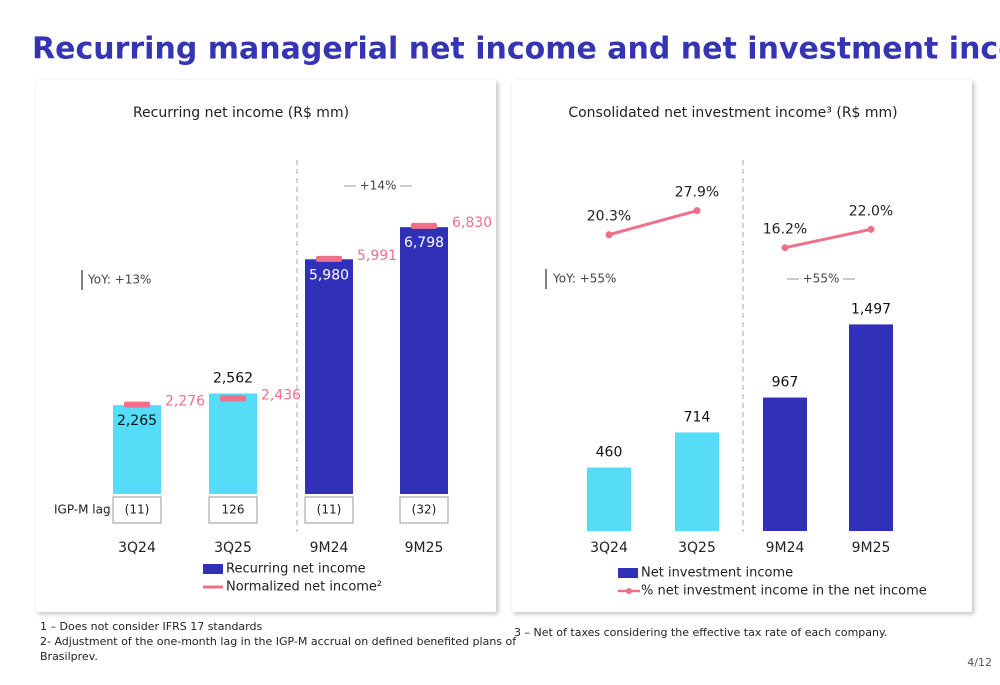 The height and width of the screenshot is (685, 1000). What do you see at coordinates (609, 217) in the screenshot?
I see `value-label: 20.3%` at bounding box center [609, 217].